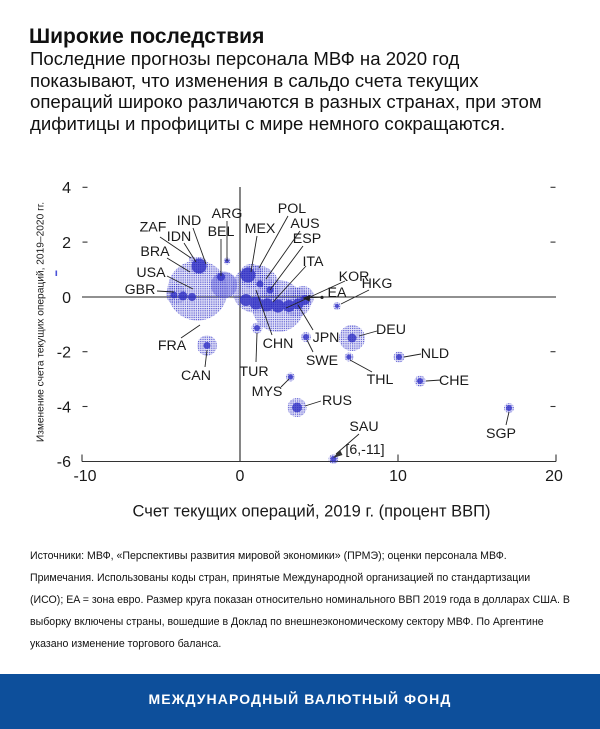 This screenshot has width=600, height=729. What do you see at coordinates (155, 252) in the screenshot?
I see `svg-text: BRA` at bounding box center [155, 252].